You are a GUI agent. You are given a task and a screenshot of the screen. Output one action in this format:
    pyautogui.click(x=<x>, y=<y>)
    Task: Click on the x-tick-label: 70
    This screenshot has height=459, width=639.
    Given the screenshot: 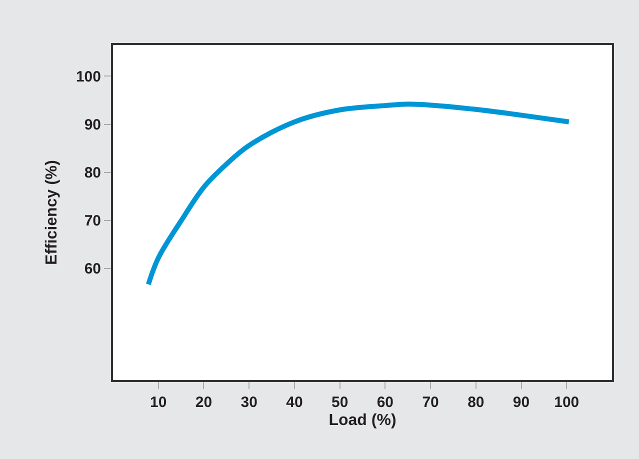 What is the action you would take?
    pyautogui.click(x=430, y=402)
    